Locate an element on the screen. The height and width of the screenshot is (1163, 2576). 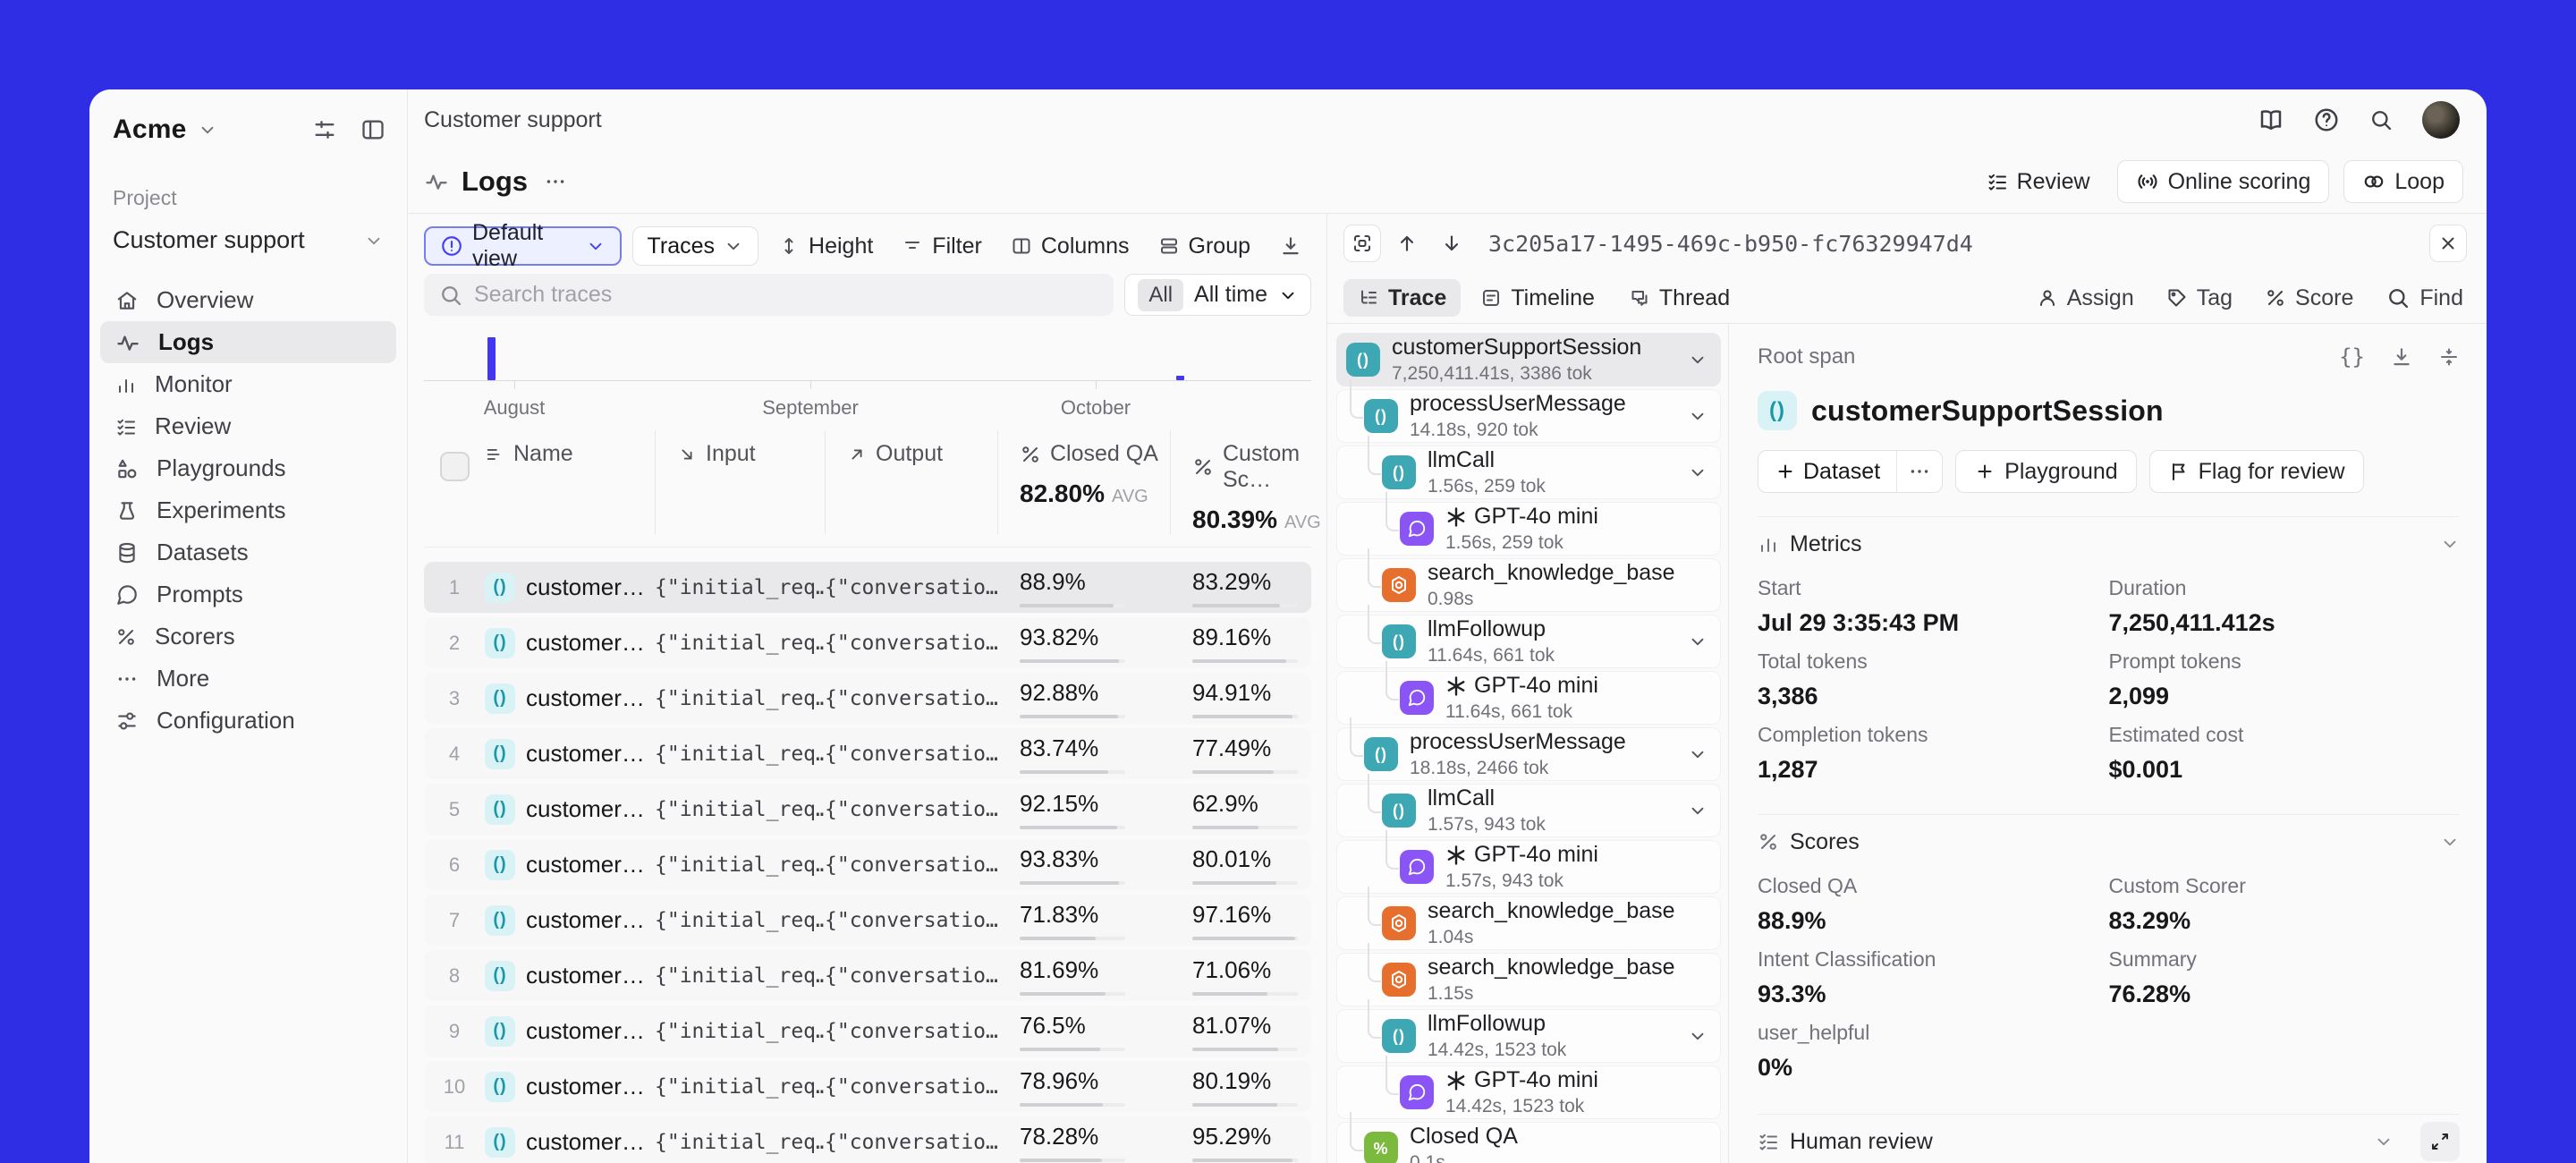
sidebar-item-configuration: Configuration is located at coordinates (248, 721).